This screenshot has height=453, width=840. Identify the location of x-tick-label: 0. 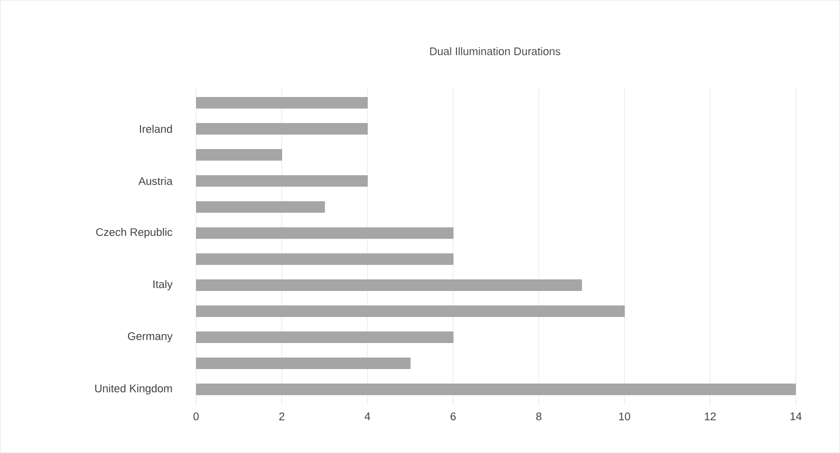
(196, 416).